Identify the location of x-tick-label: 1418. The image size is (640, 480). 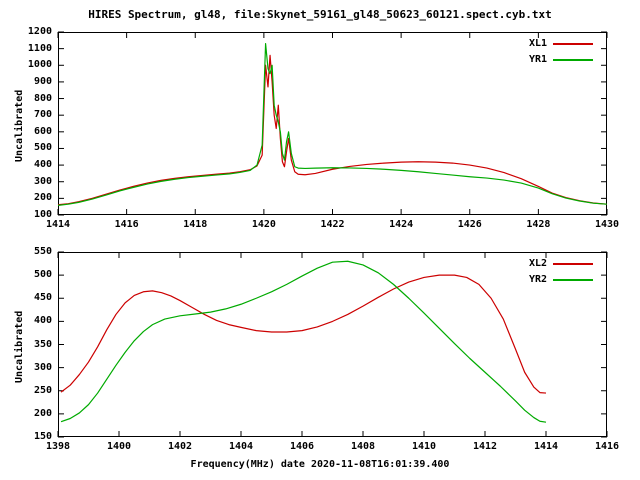
(195, 224).